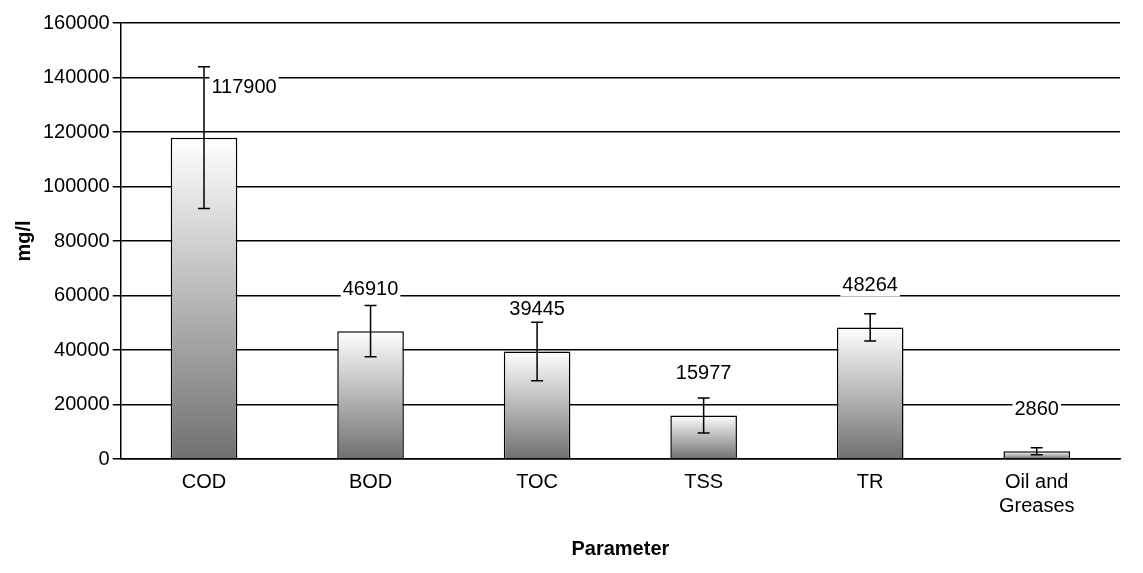  What do you see at coordinates (870, 284) in the screenshot?
I see `data-label: 48264` at bounding box center [870, 284].